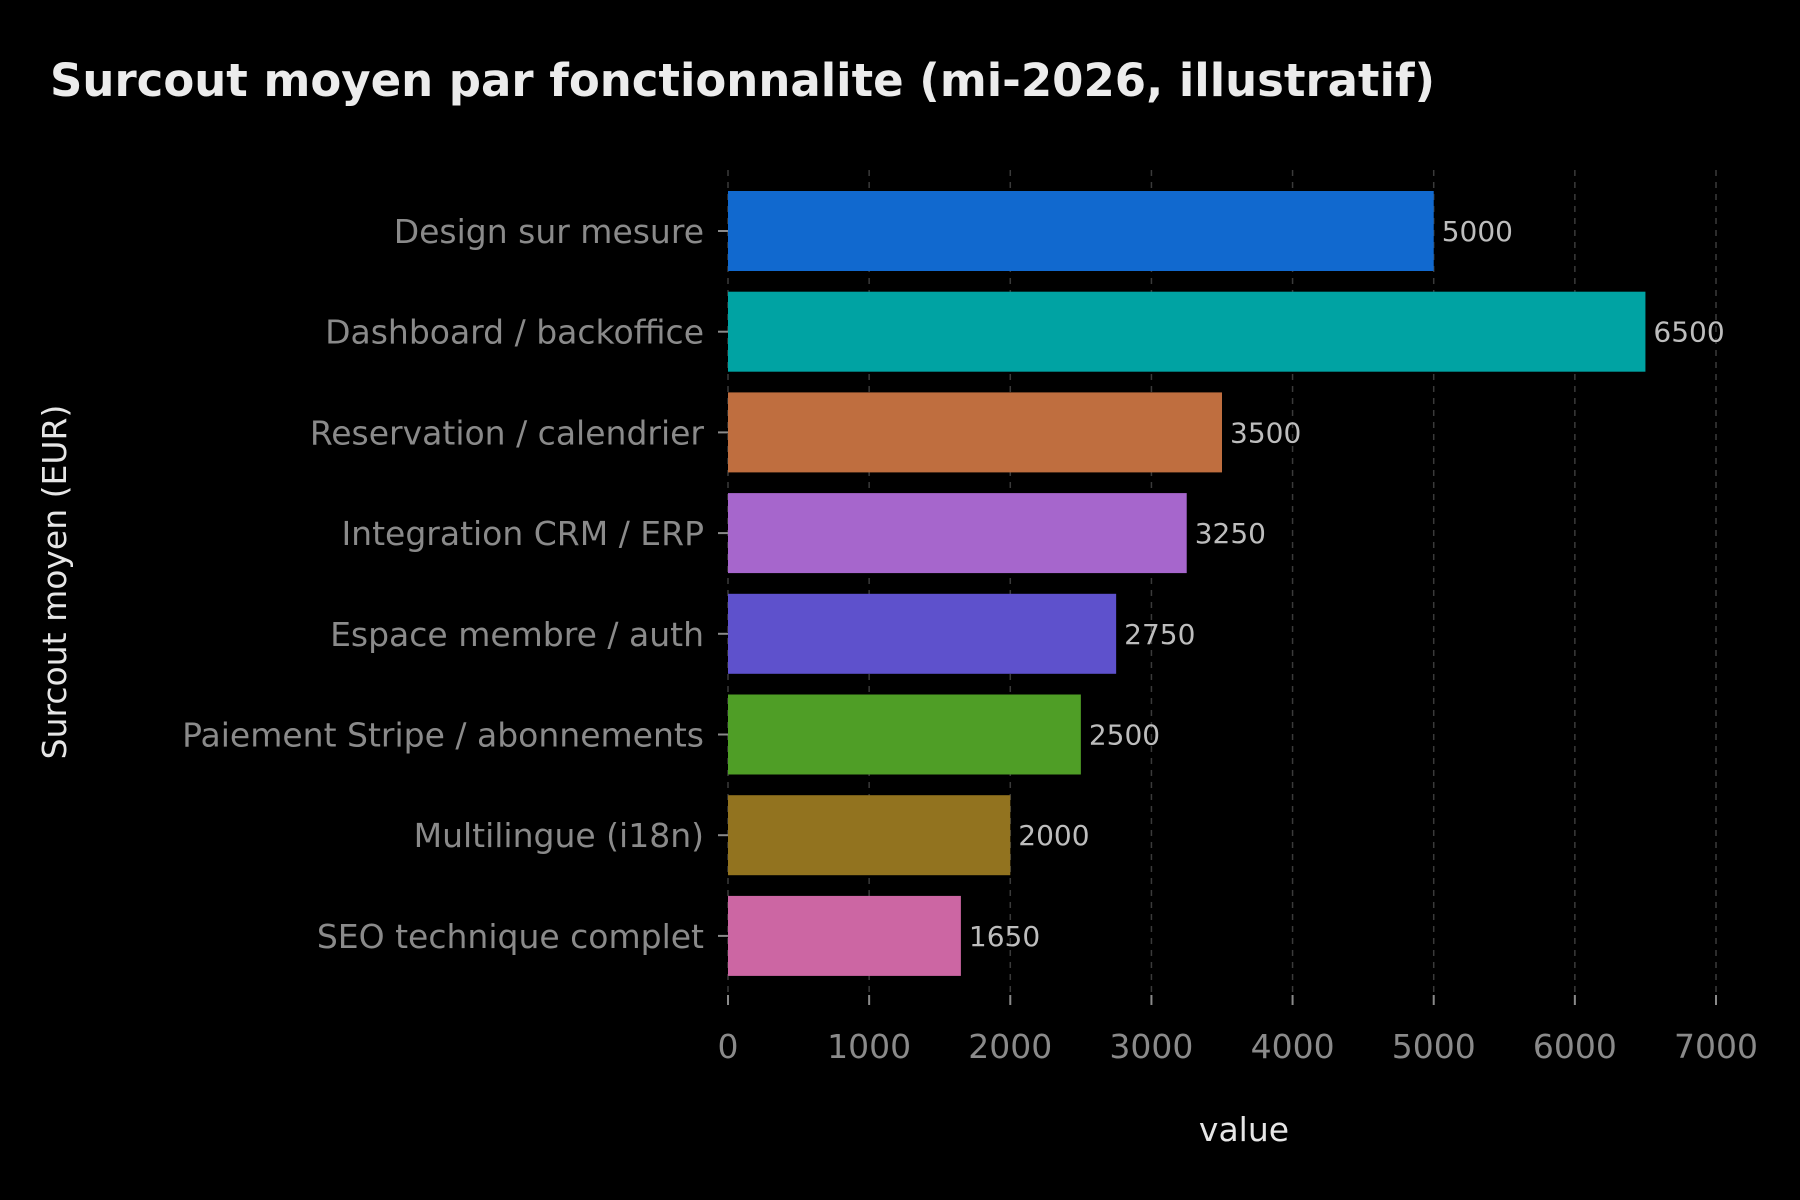 The height and width of the screenshot is (1200, 1800). I want to click on category-label: Espace membre / auth, so click(517, 634).